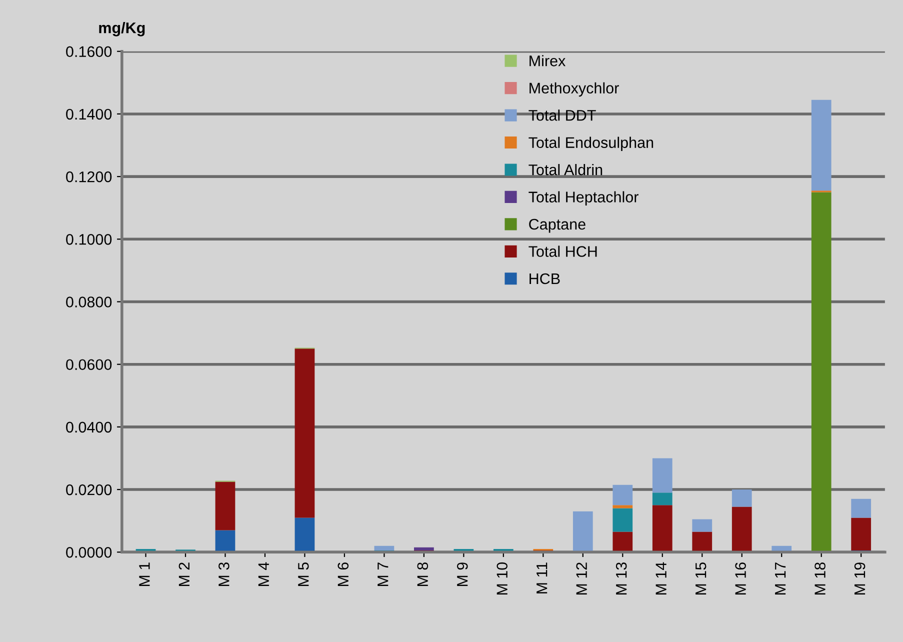 The height and width of the screenshot is (642, 903). Describe the element at coordinates (89, 364) in the screenshot. I see `y-tick-label: 0.0600` at that location.